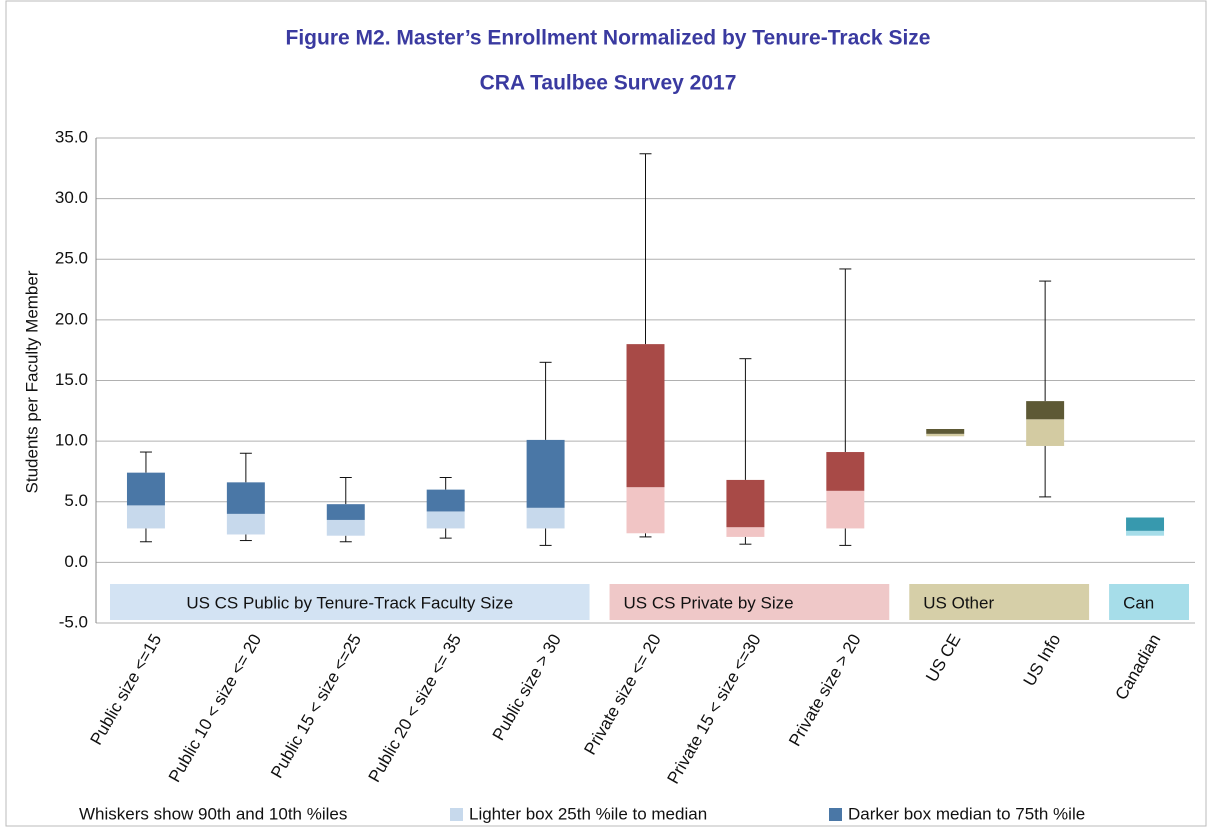 The image size is (1211, 827). Describe the element at coordinates (1138, 602) in the screenshot. I see `group-label: Can` at that location.